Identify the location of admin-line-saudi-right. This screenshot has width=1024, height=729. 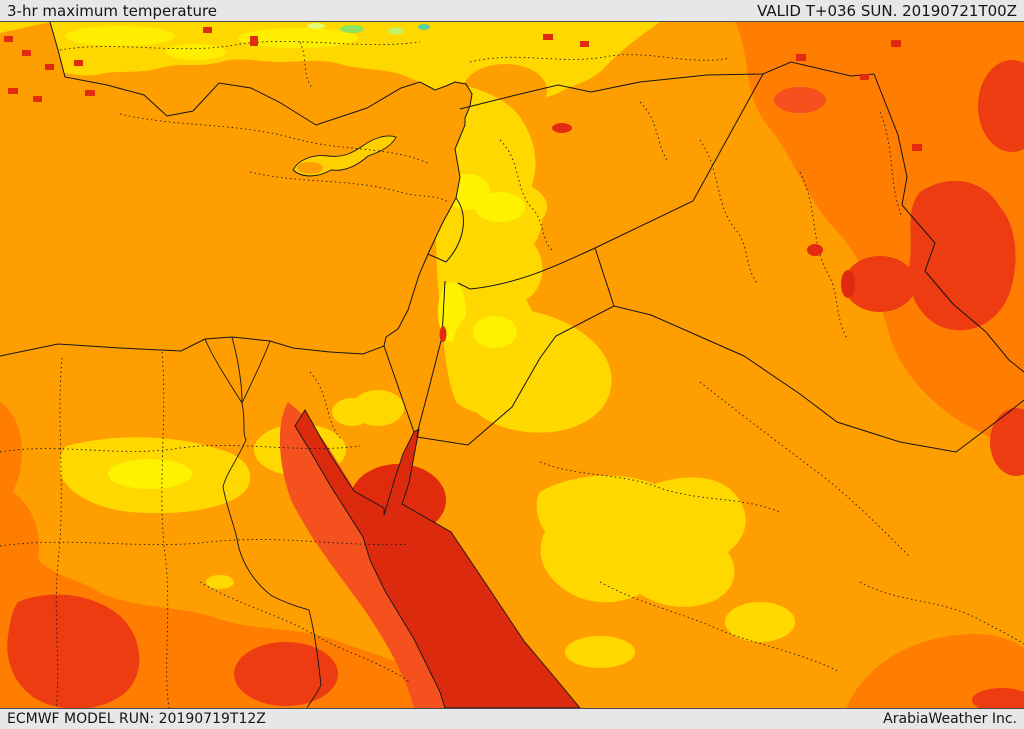
(941, 613).